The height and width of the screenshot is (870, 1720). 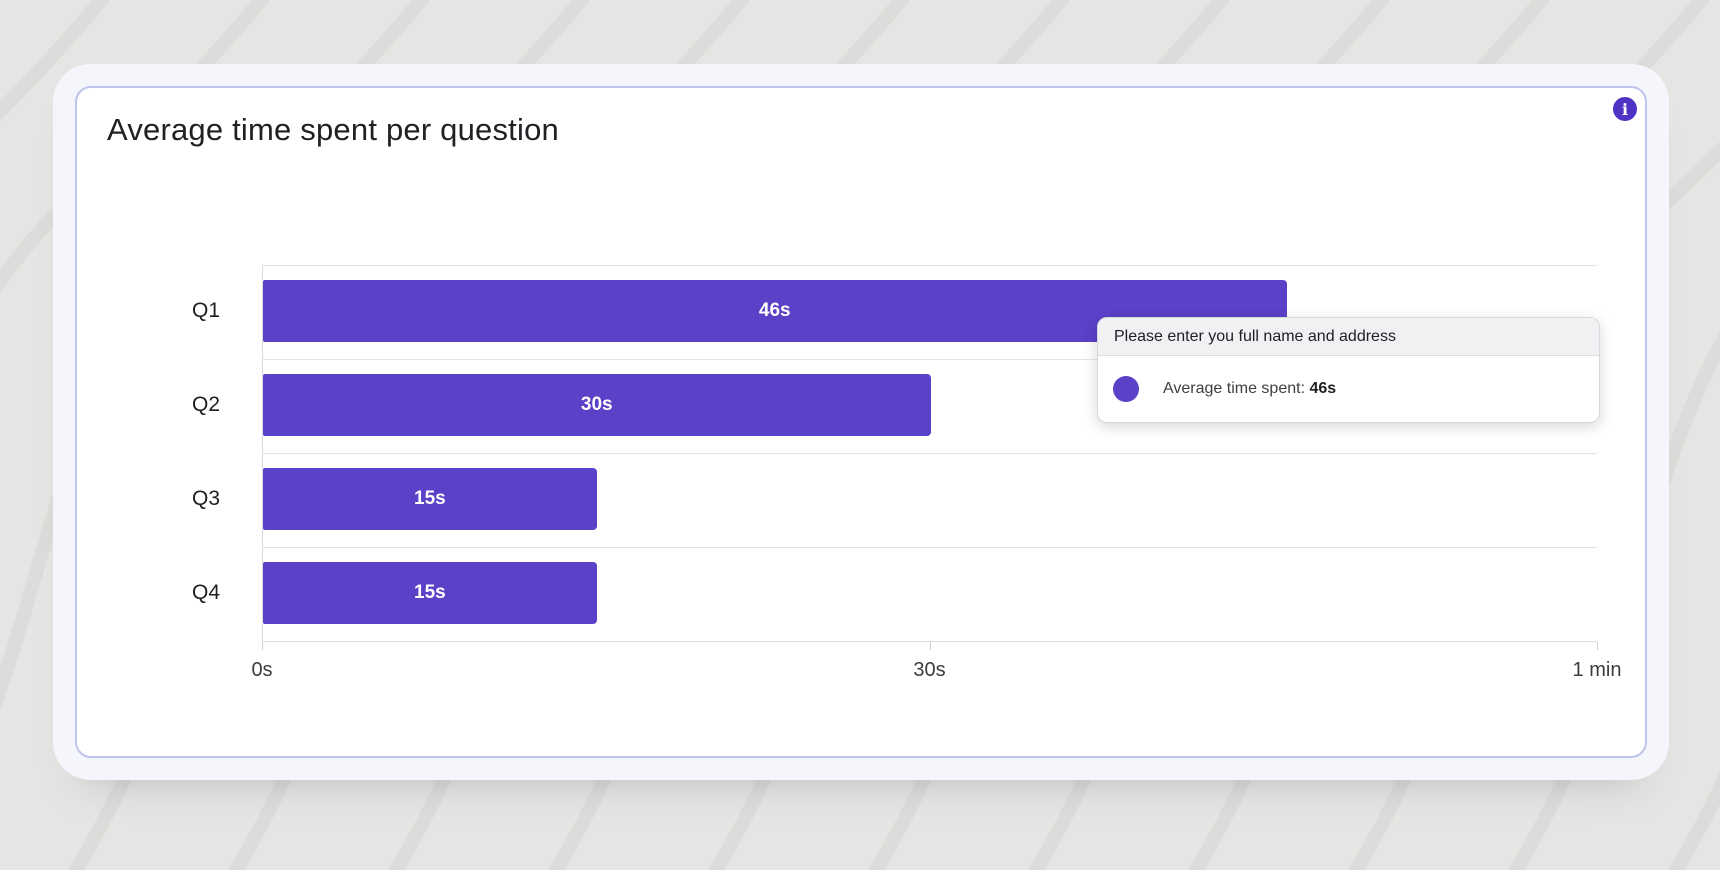 I want to click on info-icon: i, so click(x=1625, y=109).